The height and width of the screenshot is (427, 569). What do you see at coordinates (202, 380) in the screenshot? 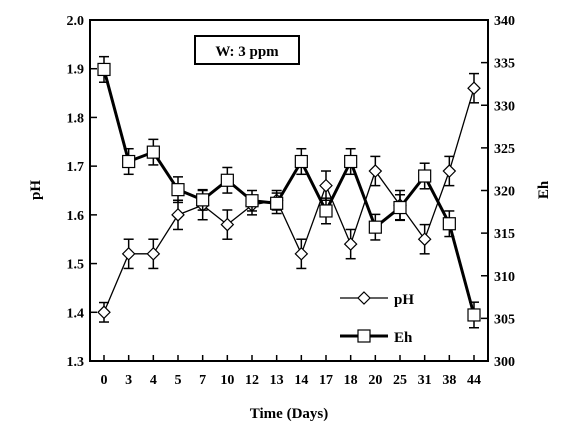
I see `x-tick-label: 7` at bounding box center [202, 380].